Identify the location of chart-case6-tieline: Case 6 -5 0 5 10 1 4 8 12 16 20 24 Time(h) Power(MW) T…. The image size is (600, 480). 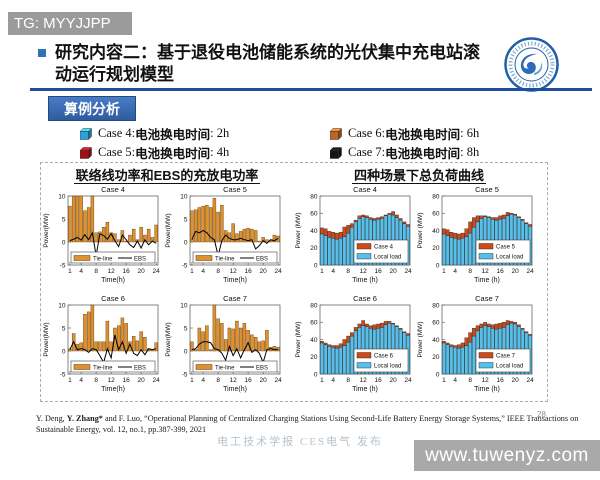
(102, 346).